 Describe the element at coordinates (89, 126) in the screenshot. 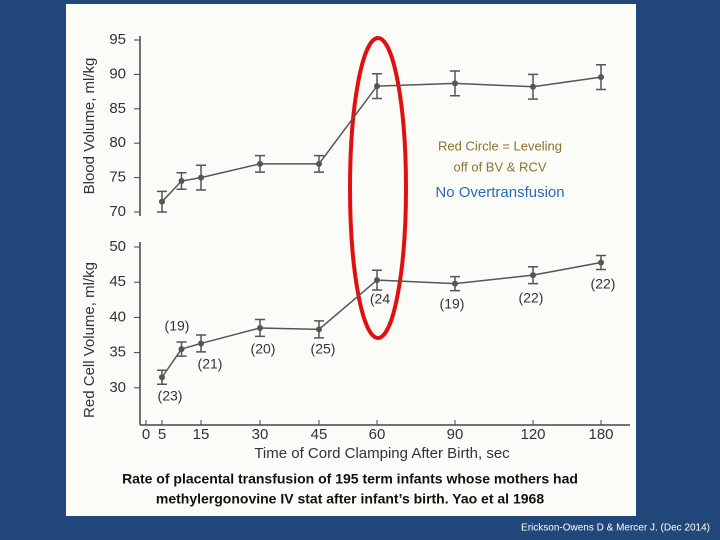

I see `y-axis-label: Blood Volume, ml/kg` at that location.